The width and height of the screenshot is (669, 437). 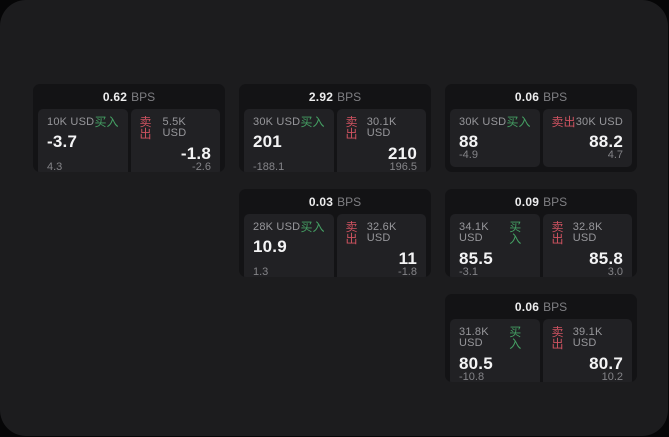 I want to click on buy-price: 10.9, so click(x=270, y=246).